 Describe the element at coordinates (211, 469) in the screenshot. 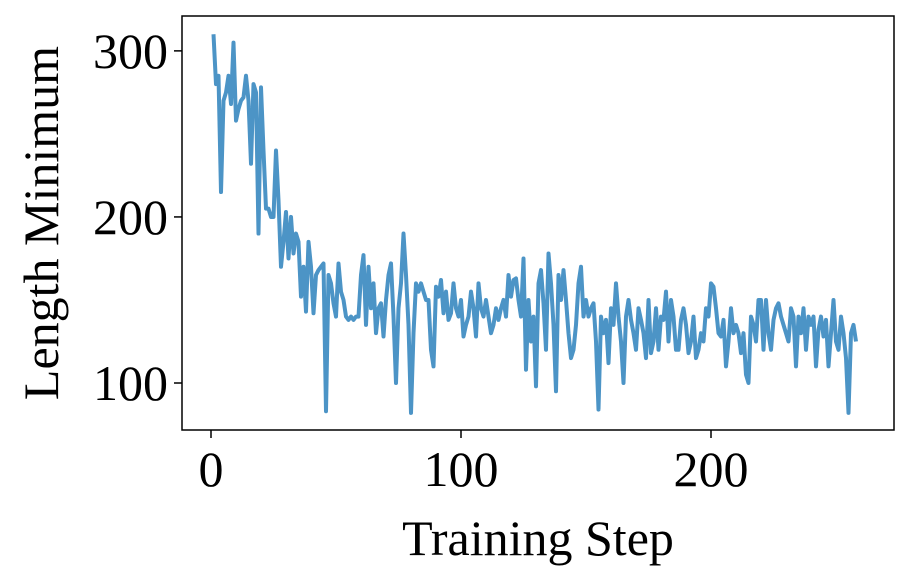

I see `x-tick-label: 0` at that location.